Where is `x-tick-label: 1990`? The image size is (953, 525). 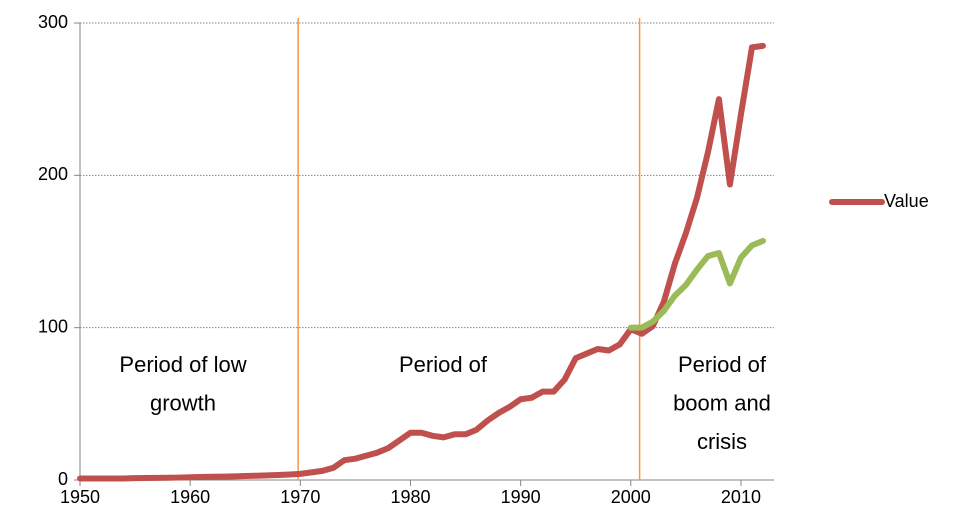 x-tick-label: 1990 is located at coordinates (521, 497).